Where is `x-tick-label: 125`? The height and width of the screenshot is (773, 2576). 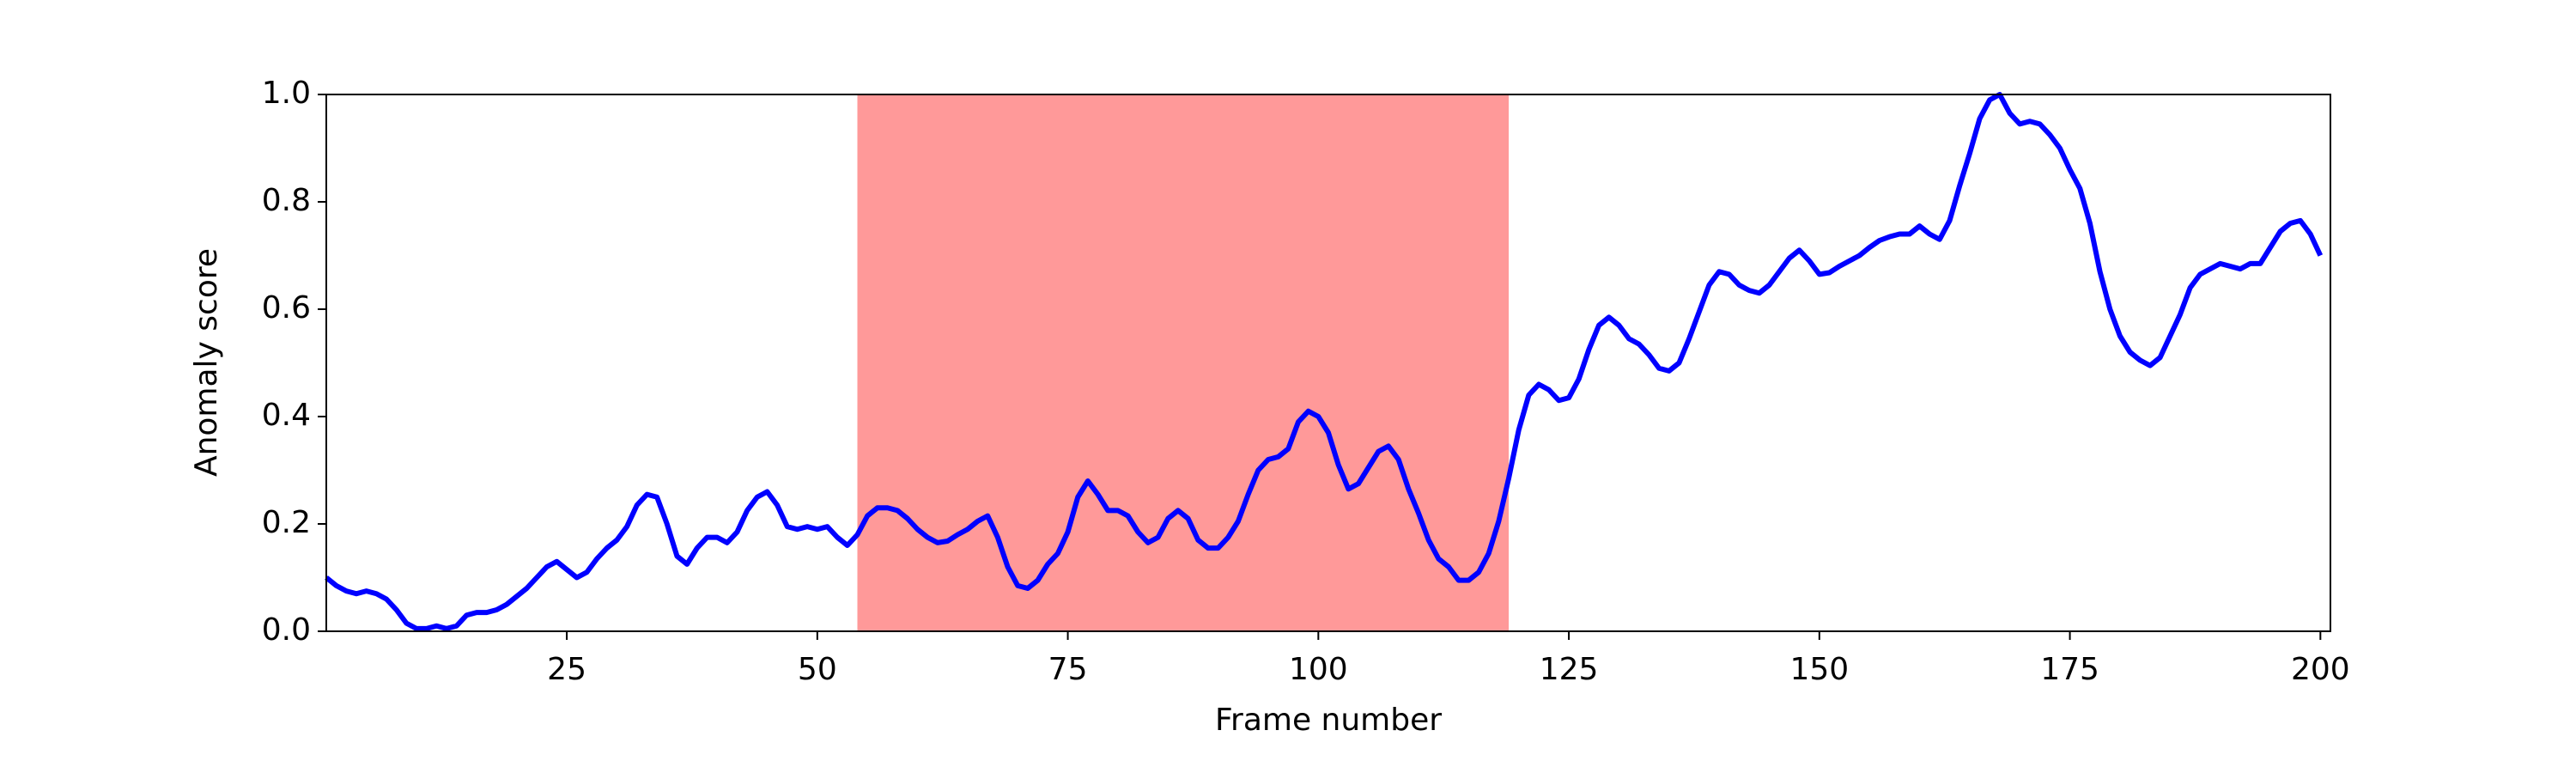
x-tick-label: 125 is located at coordinates (1569, 669).